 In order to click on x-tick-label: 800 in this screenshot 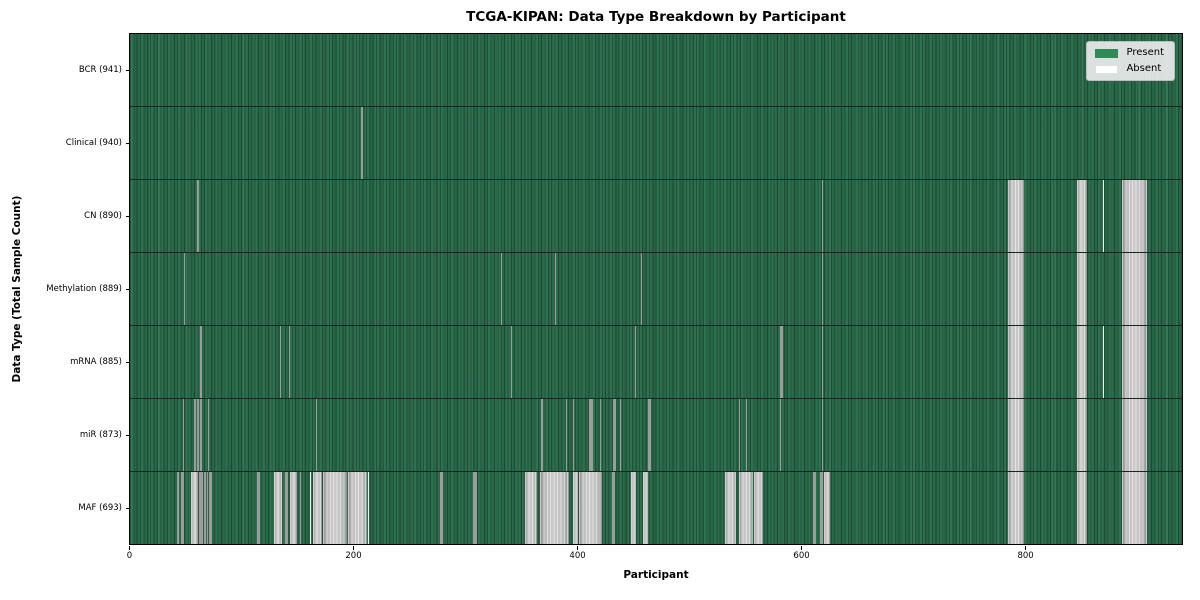, I will do `click(1025, 556)`.